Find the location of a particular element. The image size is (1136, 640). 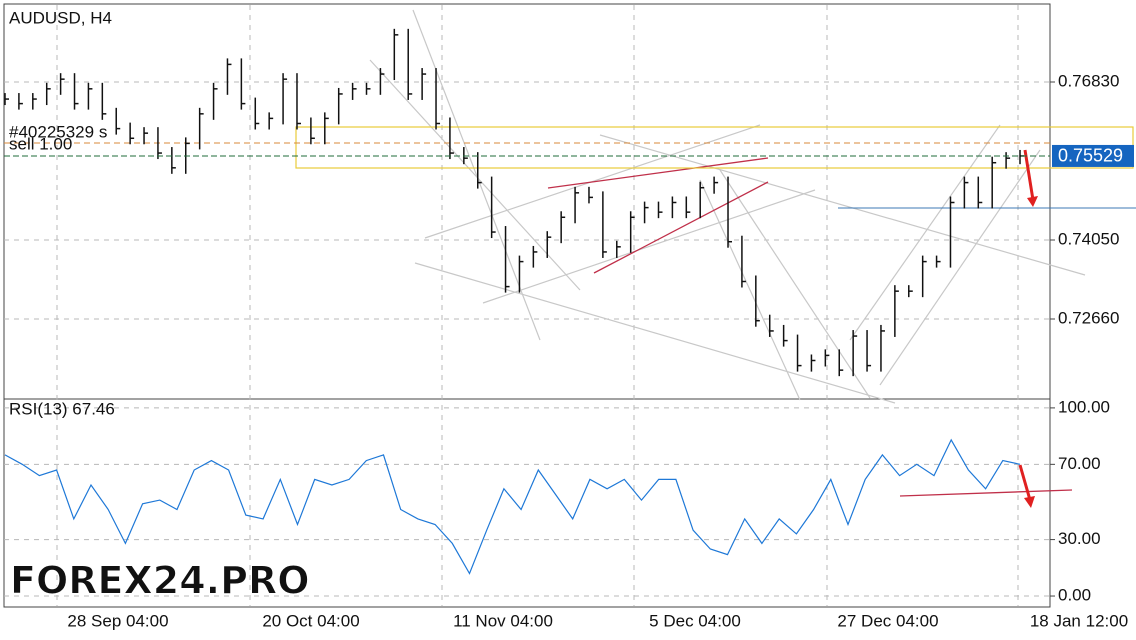

x-tick-label: 27 Dec 04:00 is located at coordinates (887, 620).